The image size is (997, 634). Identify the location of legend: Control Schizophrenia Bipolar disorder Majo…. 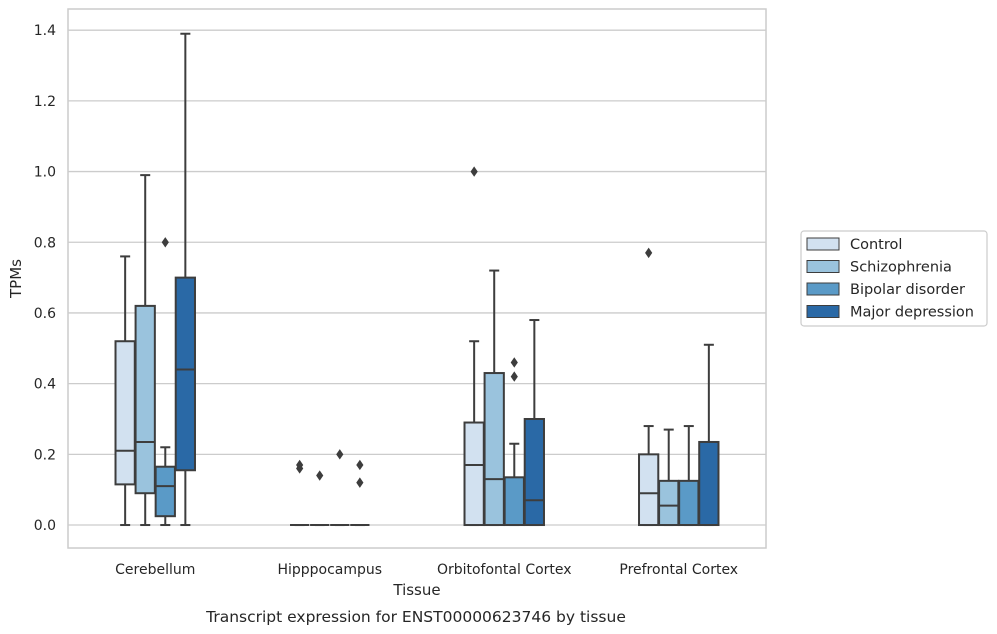
(894, 278).